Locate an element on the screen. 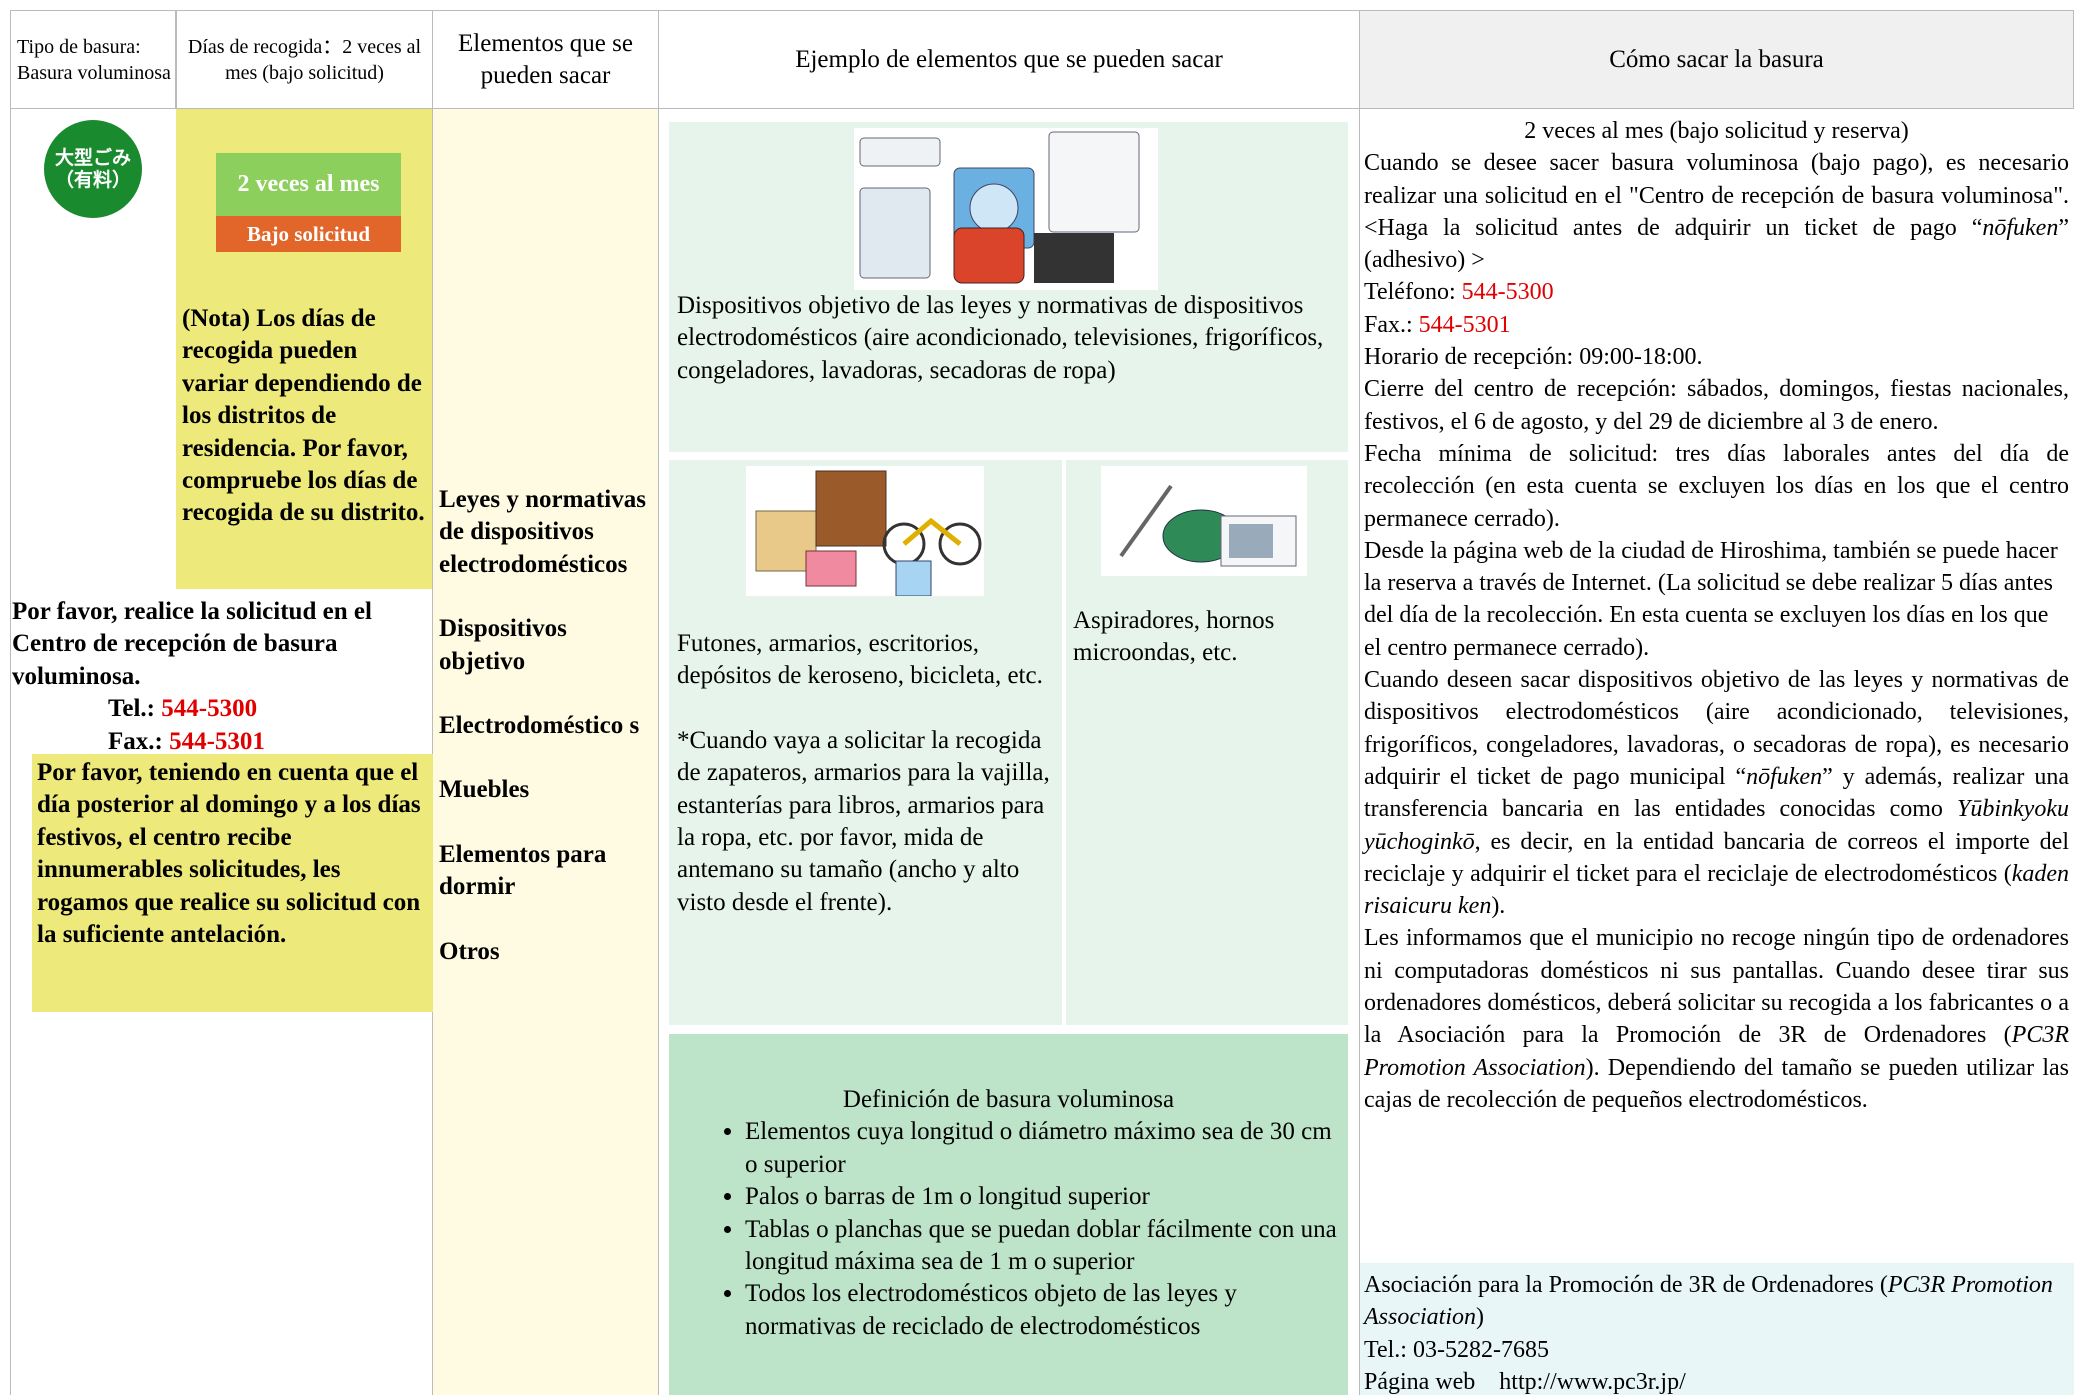 The image size is (2074, 1398). pc3r-tel: Tel.: 03-5282-7685 is located at coordinates (1456, 1349).